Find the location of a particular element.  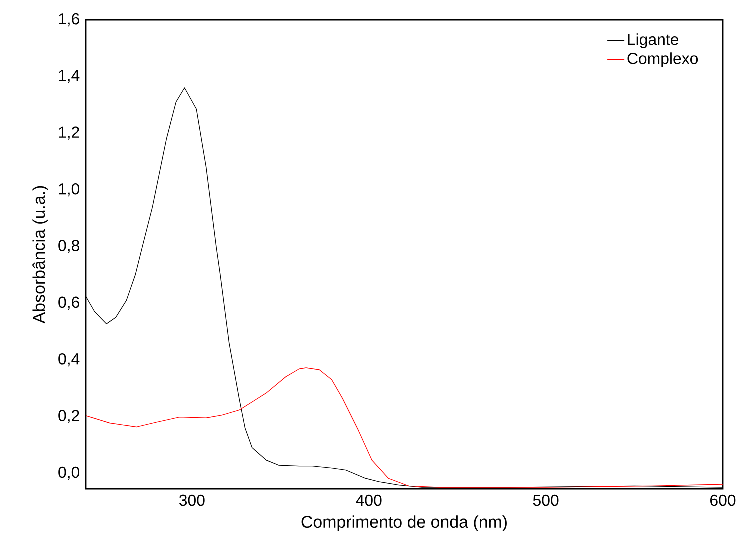

x-tick-label: 600 is located at coordinates (723, 500).